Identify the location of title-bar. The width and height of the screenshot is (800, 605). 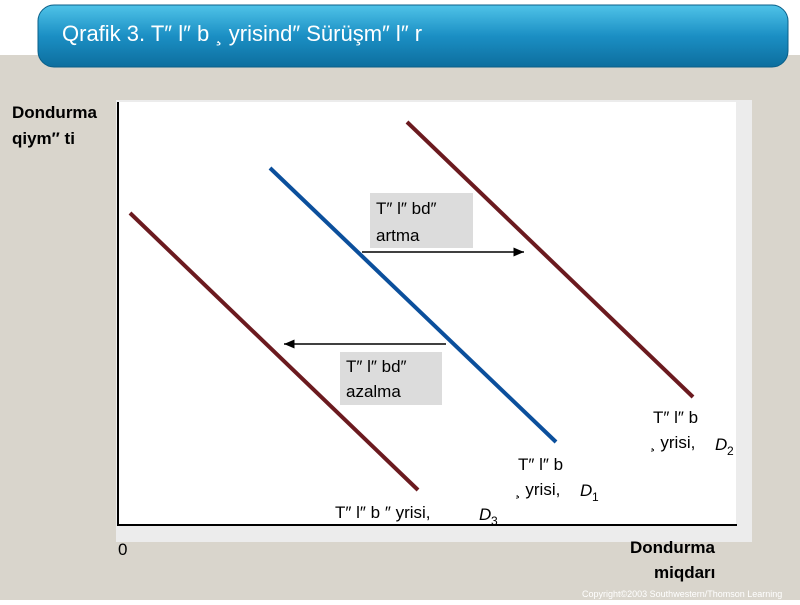
(413, 36).